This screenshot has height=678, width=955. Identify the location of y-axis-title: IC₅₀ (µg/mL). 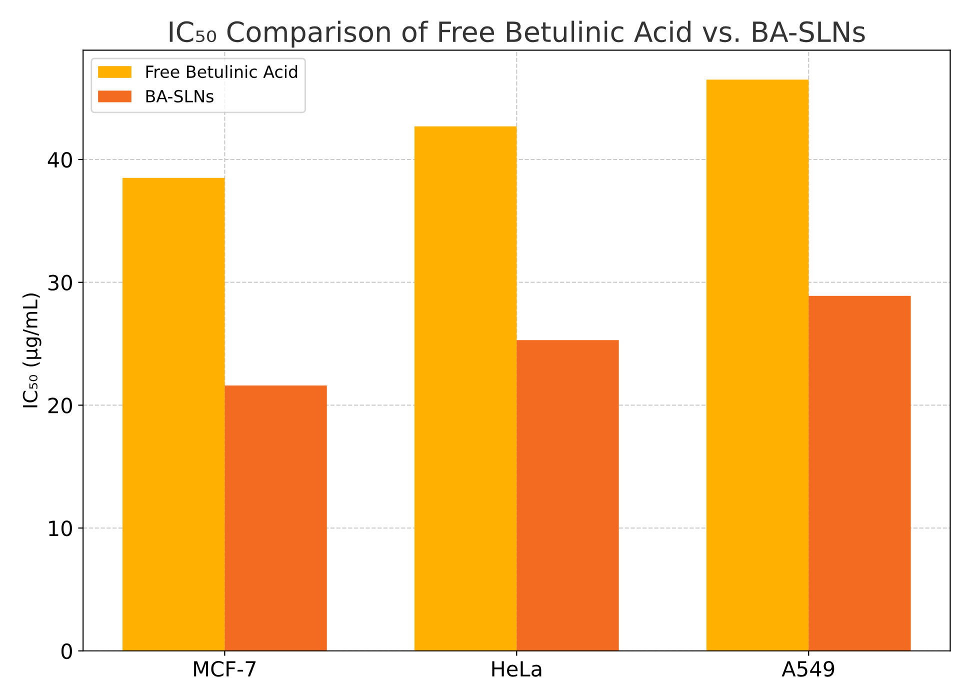
(32, 351).